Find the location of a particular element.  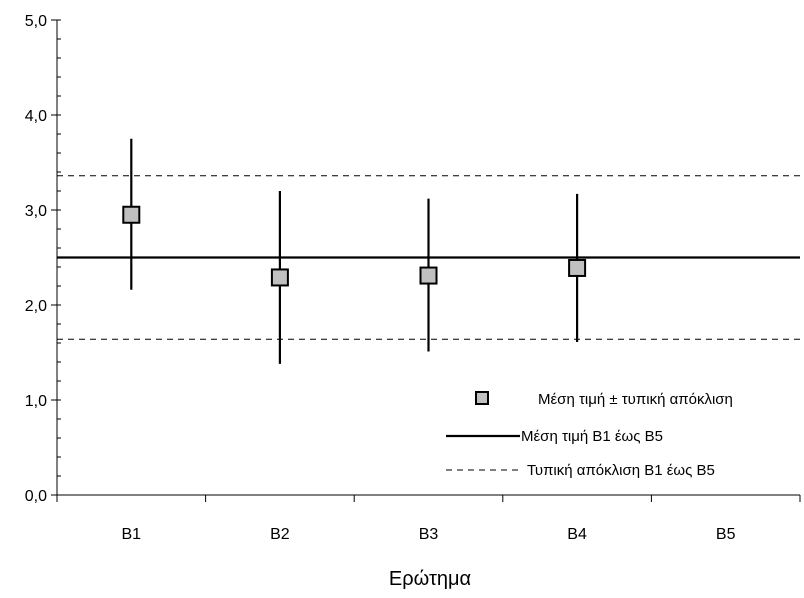

x-axis-title: Ερώτημα is located at coordinates (430, 579).